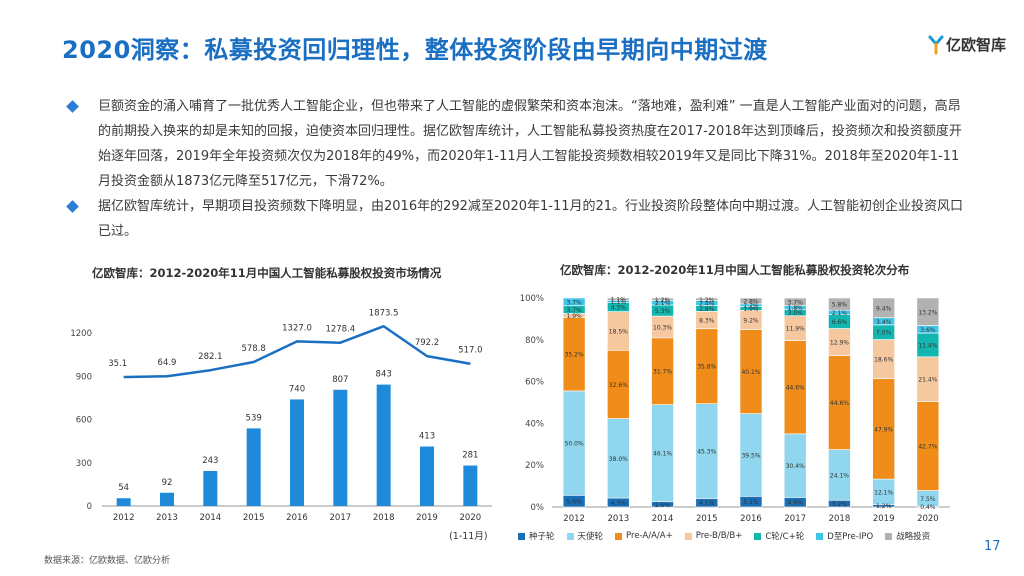 This screenshot has width=1024, height=576. What do you see at coordinates (883, 429) in the screenshot?
I see `segment-label: 47.9%` at bounding box center [883, 429].